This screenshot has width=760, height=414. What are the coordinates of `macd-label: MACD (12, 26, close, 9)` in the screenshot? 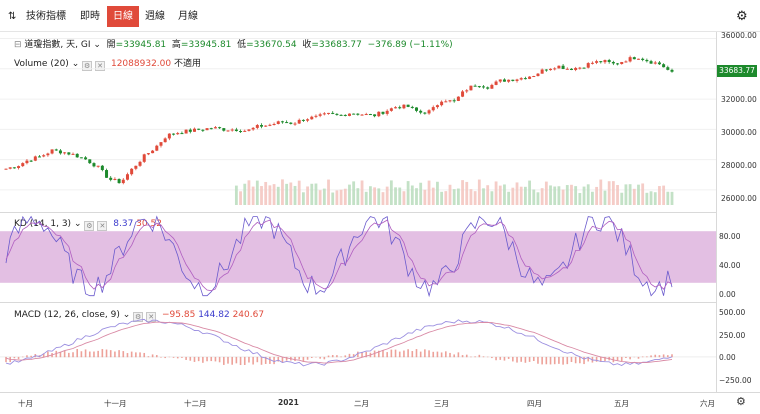 It's located at (67, 315).